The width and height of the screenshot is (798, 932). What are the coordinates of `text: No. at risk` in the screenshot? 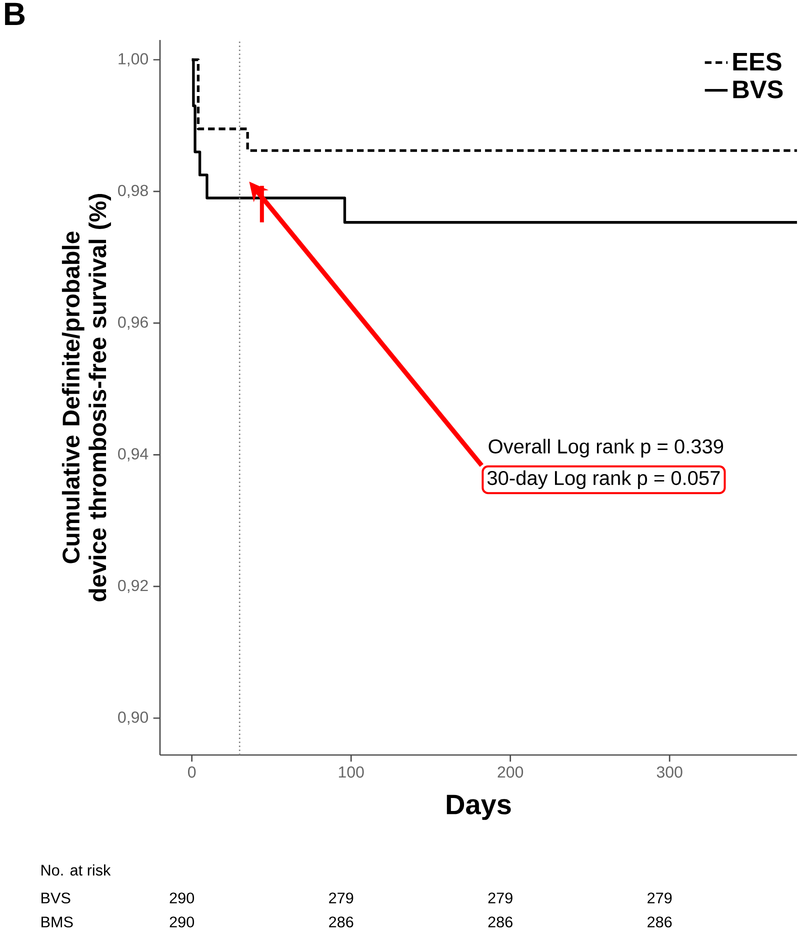 It's located at (76, 870).